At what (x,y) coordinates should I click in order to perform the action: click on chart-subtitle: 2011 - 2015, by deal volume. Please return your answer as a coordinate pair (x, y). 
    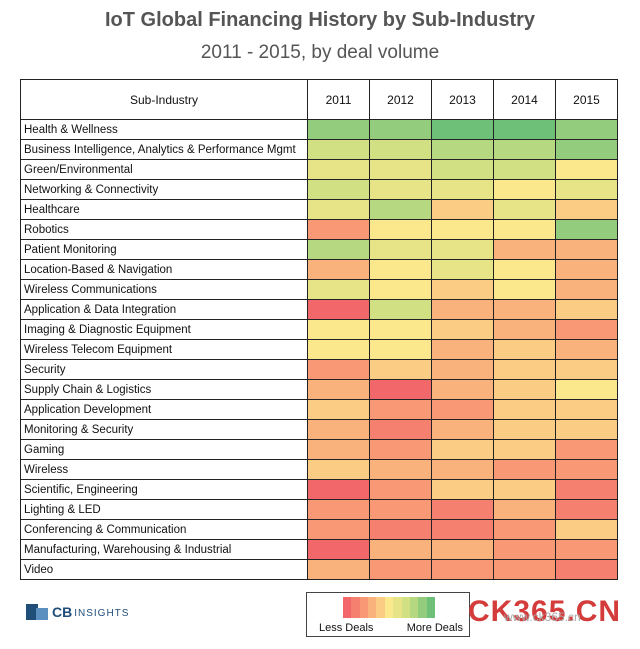
    Looking at the image, I should click on (320, 52).